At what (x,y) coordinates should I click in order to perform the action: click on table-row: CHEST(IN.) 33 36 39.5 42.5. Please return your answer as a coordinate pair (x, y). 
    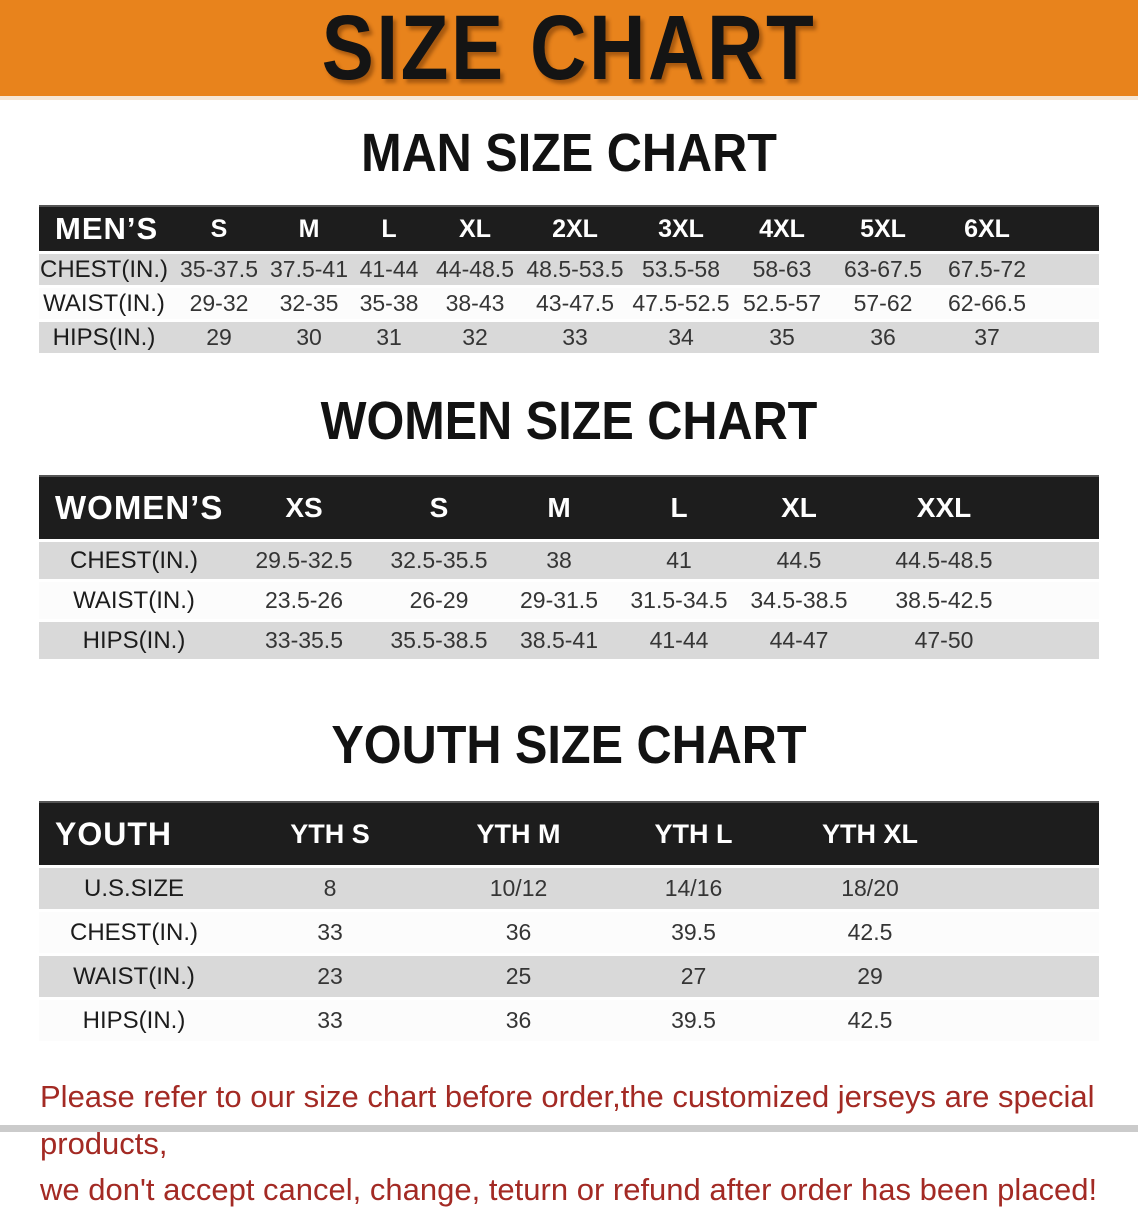
    Looking at the image, I should click on (569, 932).